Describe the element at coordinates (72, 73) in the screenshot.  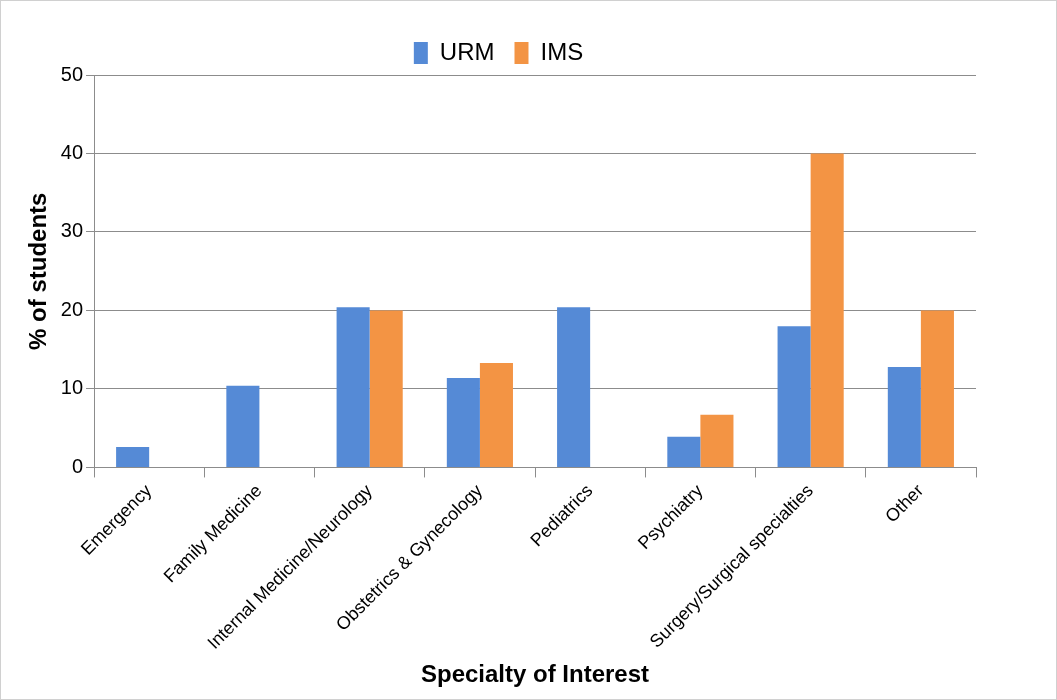
I see `y-tick-label: 50` at that location.